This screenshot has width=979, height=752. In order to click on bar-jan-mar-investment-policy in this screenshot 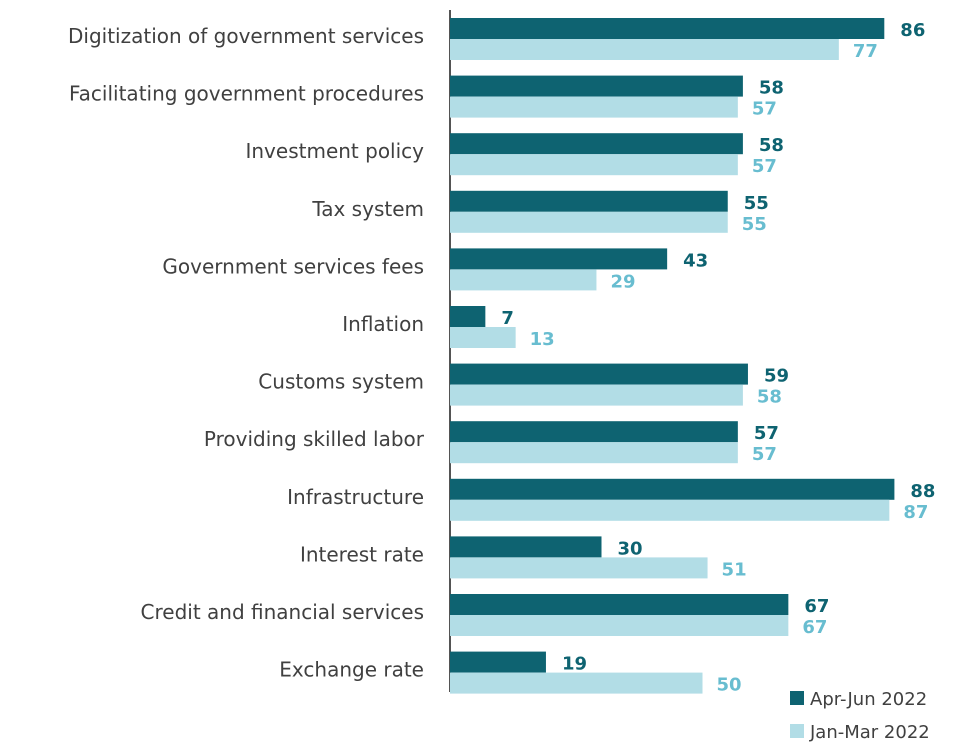, I will do `click(594, 165)`.